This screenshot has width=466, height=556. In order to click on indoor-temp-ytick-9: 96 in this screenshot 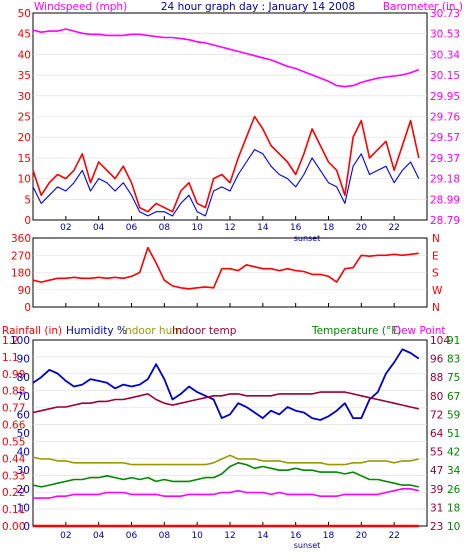, I will do `click(437, 360)`.